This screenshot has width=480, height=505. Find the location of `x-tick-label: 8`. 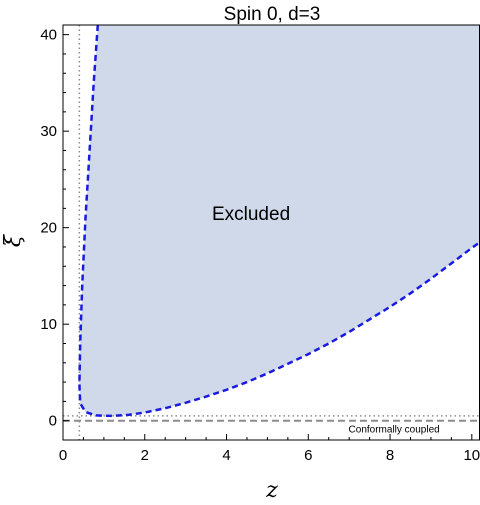

x-tick-label: 8 is located at coordinates (390, 455).